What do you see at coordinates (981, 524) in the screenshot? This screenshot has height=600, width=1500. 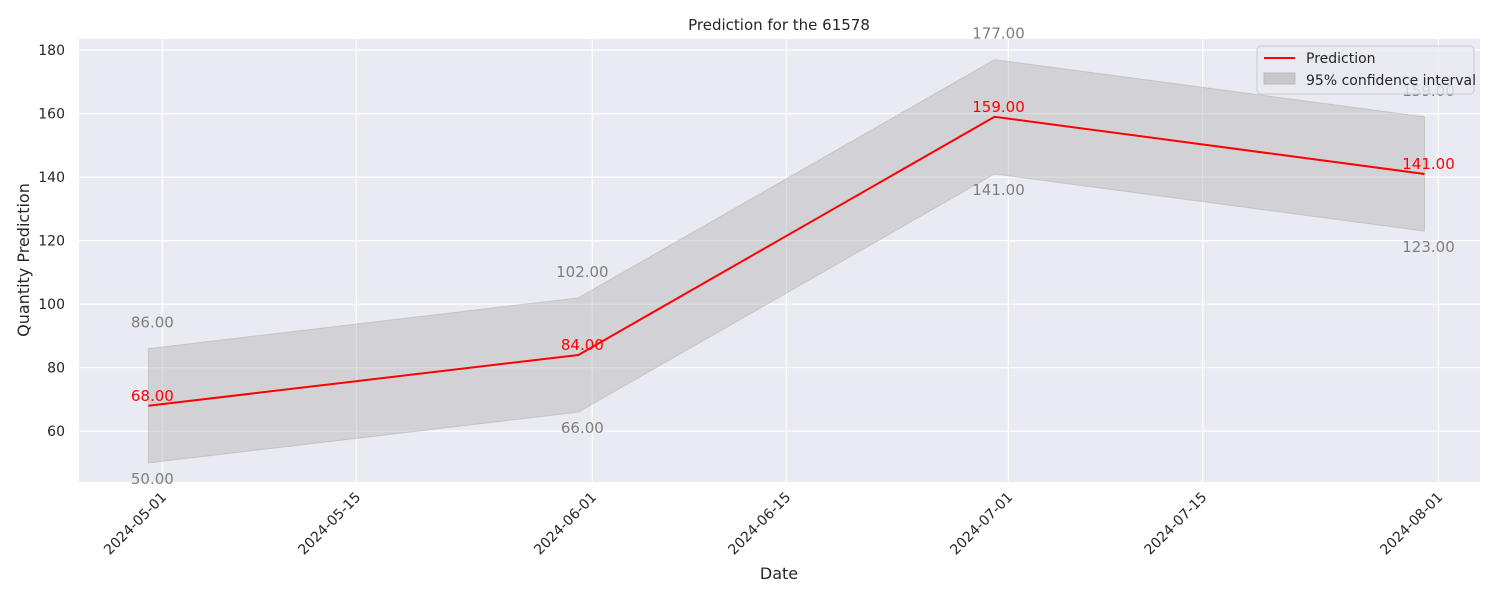 I see `x-tick-label: 2024-07-01` at bounding box center [981, 524].